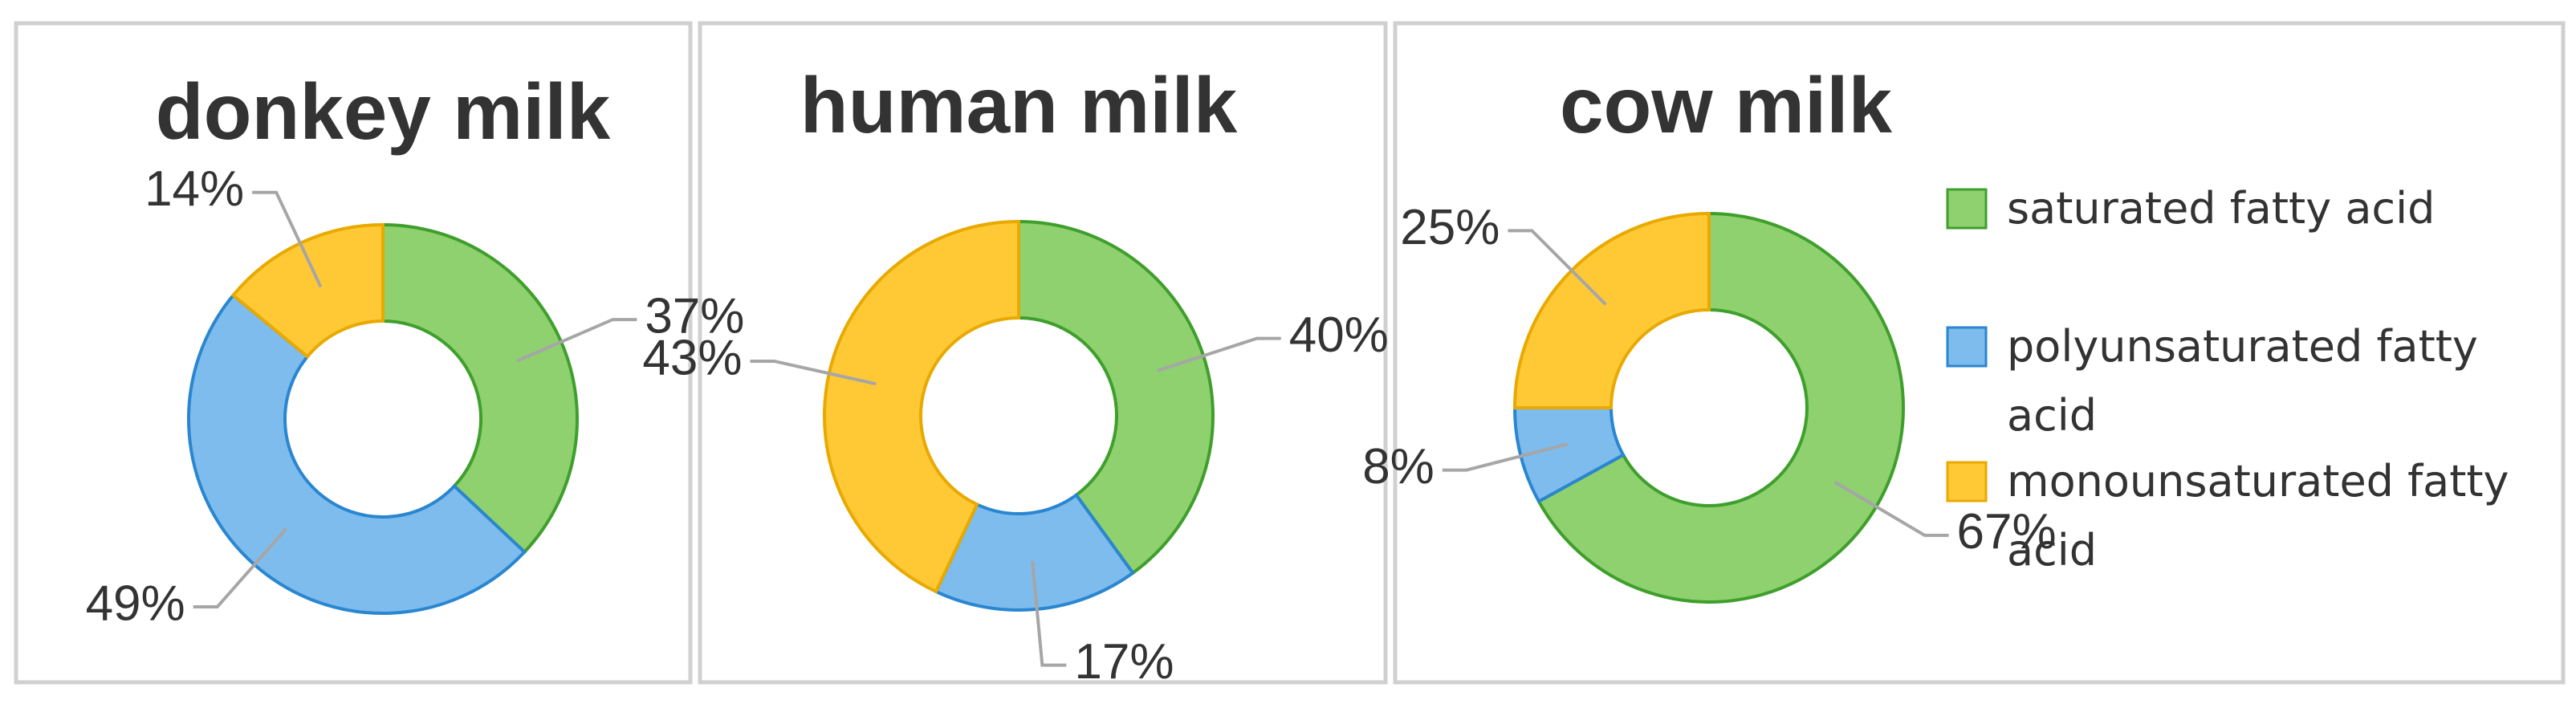 This screenshot has width=2576, height=708. Describe the element at coordinates (2242, 381) in the screenshot. I see `legend-label: polyunsaturated fatty acid` at that location.